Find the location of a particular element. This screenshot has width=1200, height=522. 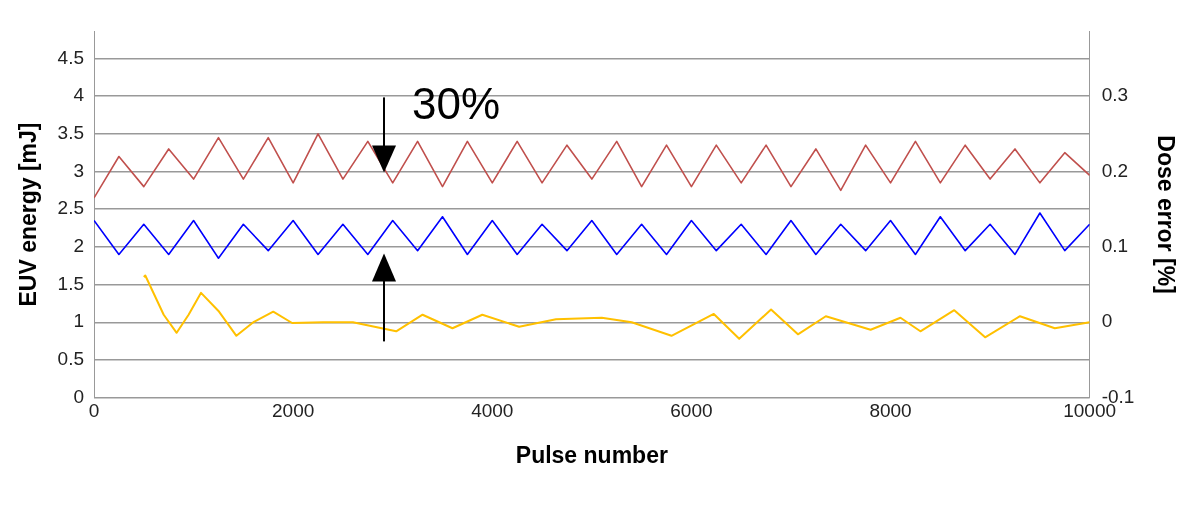

x-tick-label: 4000 is located at coordinates (492, 411).